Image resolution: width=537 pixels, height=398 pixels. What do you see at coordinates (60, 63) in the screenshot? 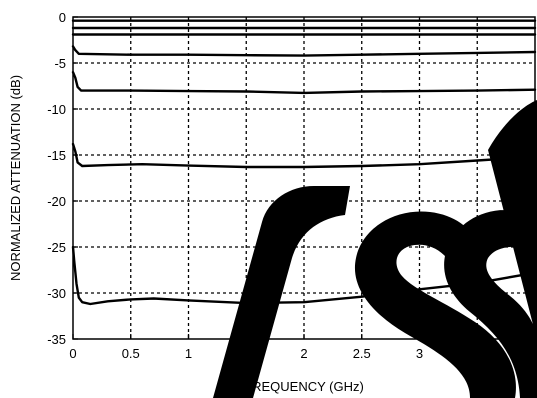
I see `y-tick-label: -5` at bounding box center [60, 63].